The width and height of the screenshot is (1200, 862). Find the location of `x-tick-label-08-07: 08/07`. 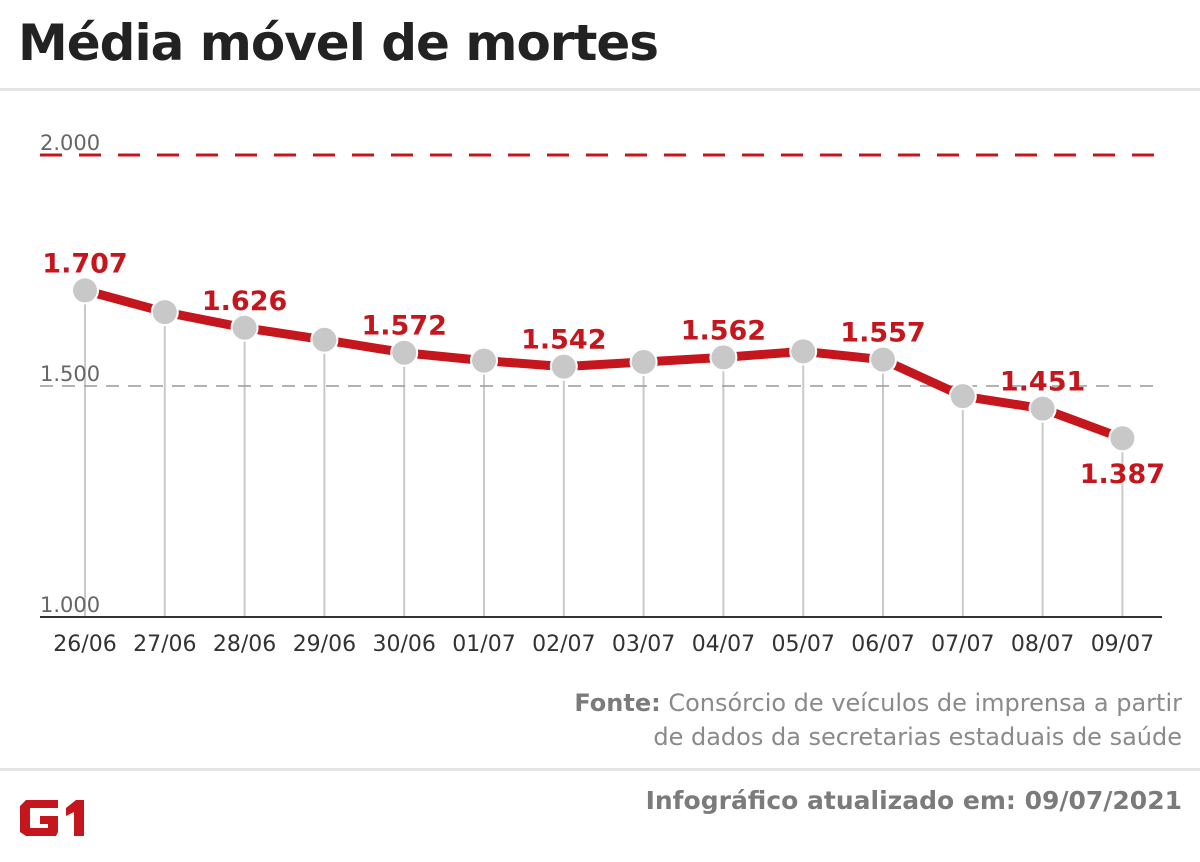

x-tick-label-08-07: 08/07 is located at coordinates (1042, 644).